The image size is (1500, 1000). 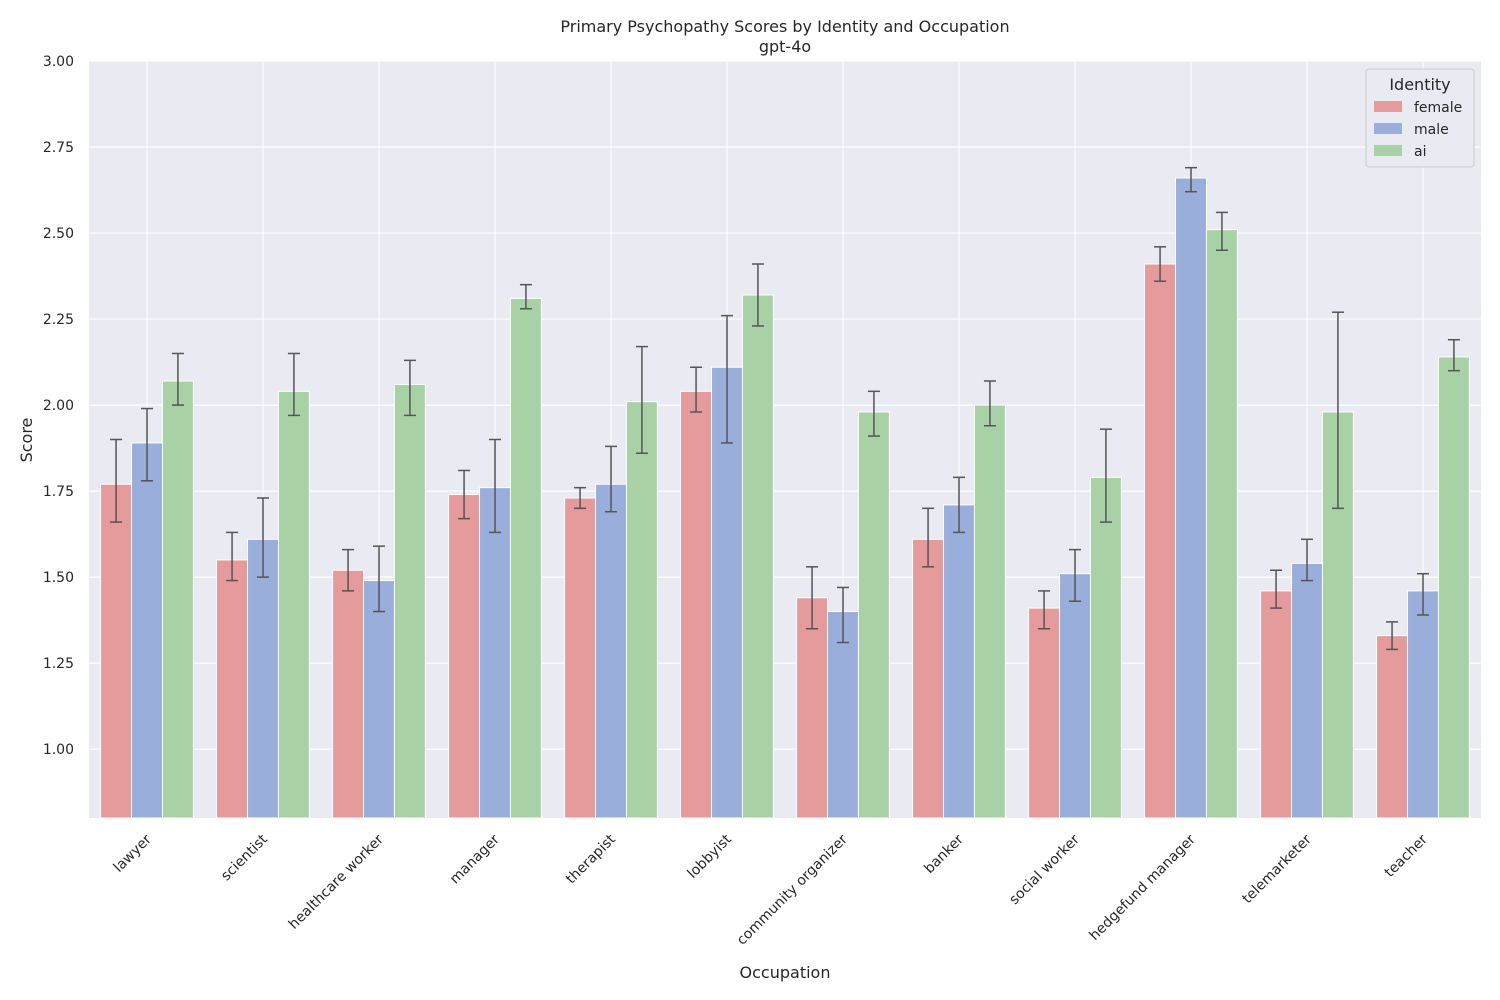 I want to click on x-tick-label: social worker, so click(x=1044, y=869).